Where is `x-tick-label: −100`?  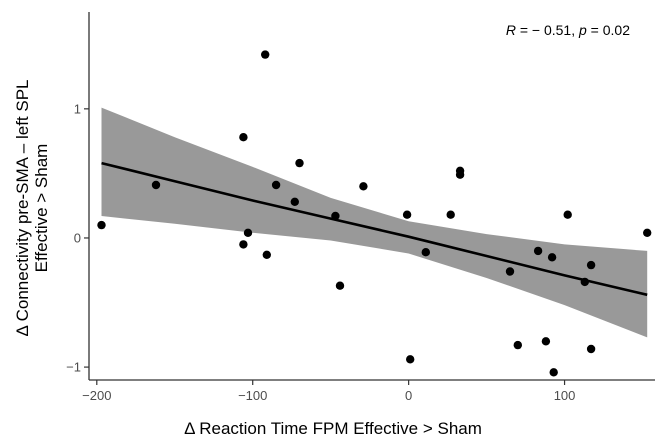
x-tick-label: −100 is located at coordinates (252, 395).